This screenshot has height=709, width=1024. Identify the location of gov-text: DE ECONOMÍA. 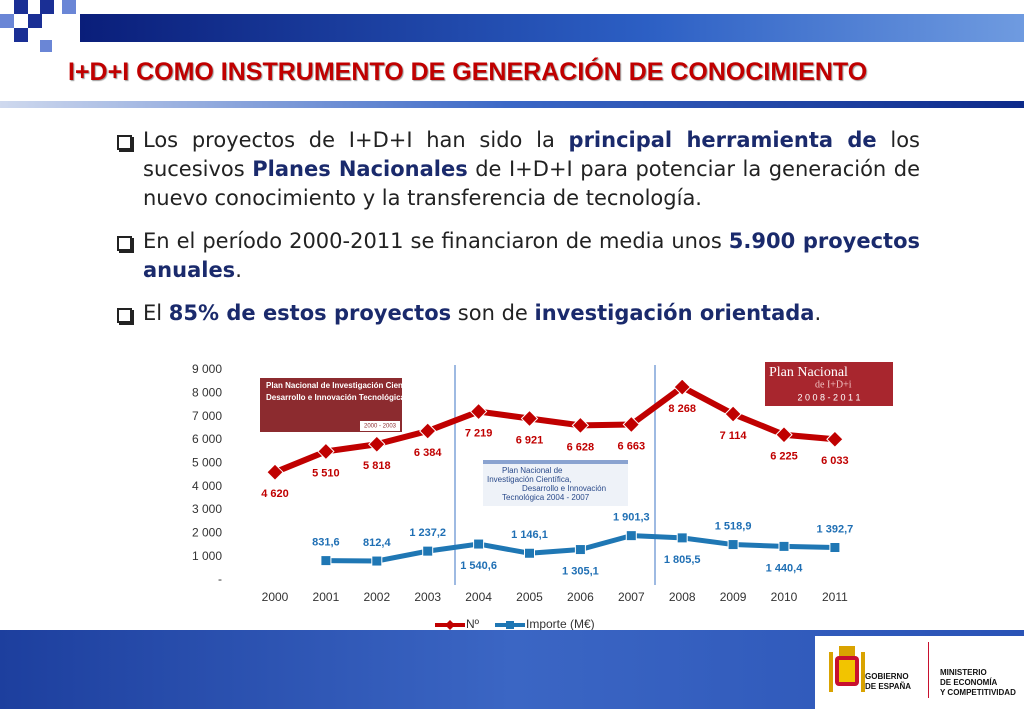
(969, 682).